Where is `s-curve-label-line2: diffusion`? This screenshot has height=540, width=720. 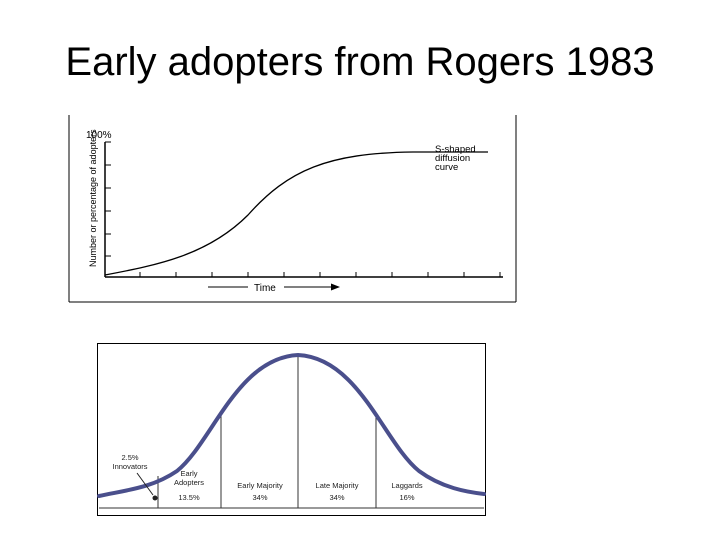 s-curve-label-line2: diffusion is located at coordinates (452, 158).